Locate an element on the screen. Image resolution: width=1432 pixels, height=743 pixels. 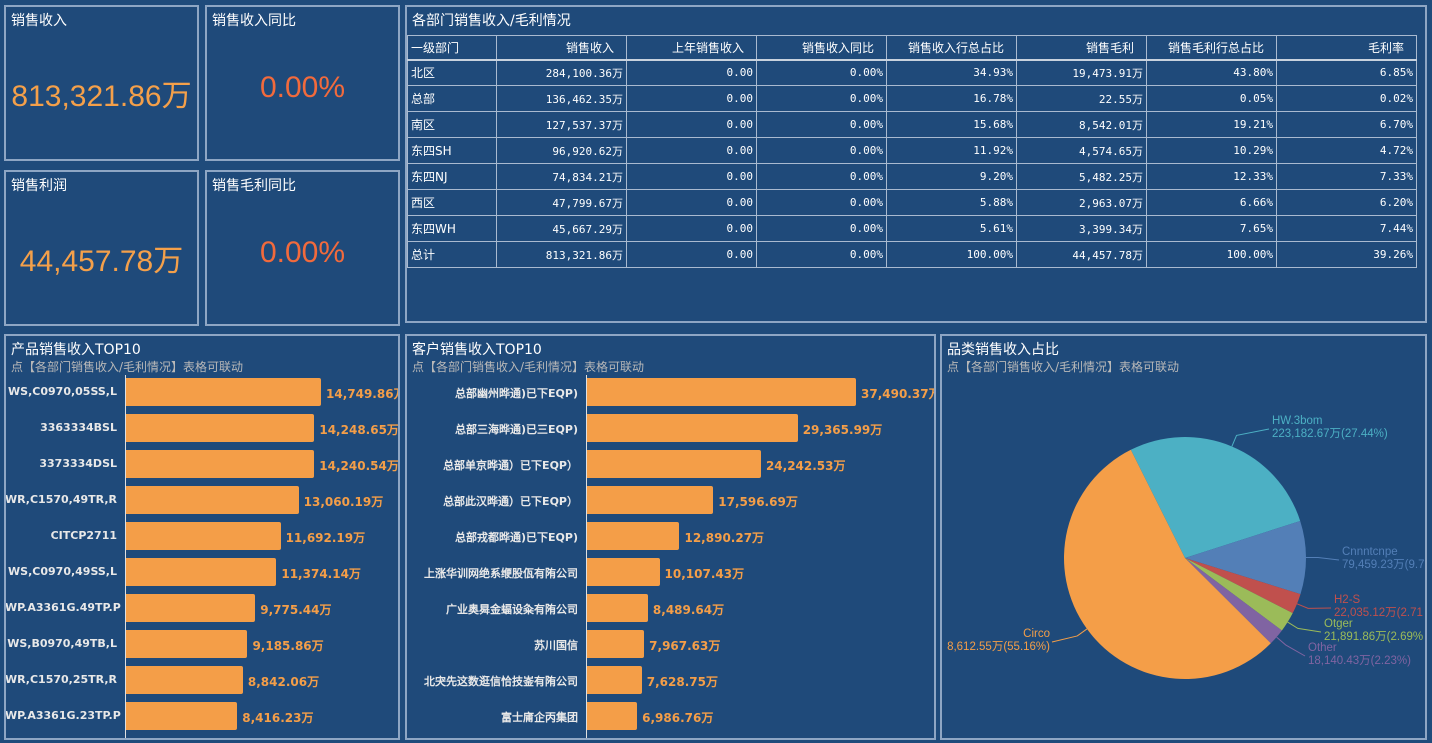
bar-value-label: 8,489.64万 is located at coordinates (688, 610).